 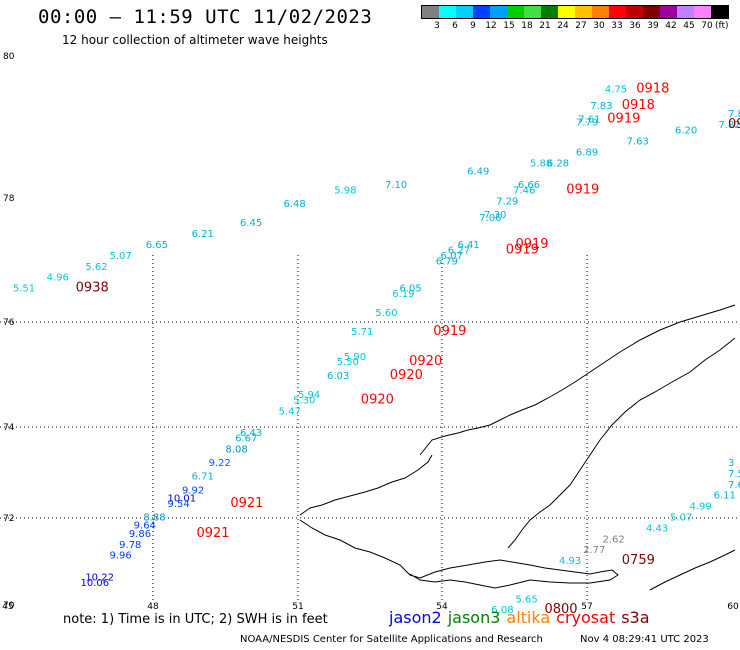 I want to click on wave-height-value: 7.63, so click(x=638, y=141).